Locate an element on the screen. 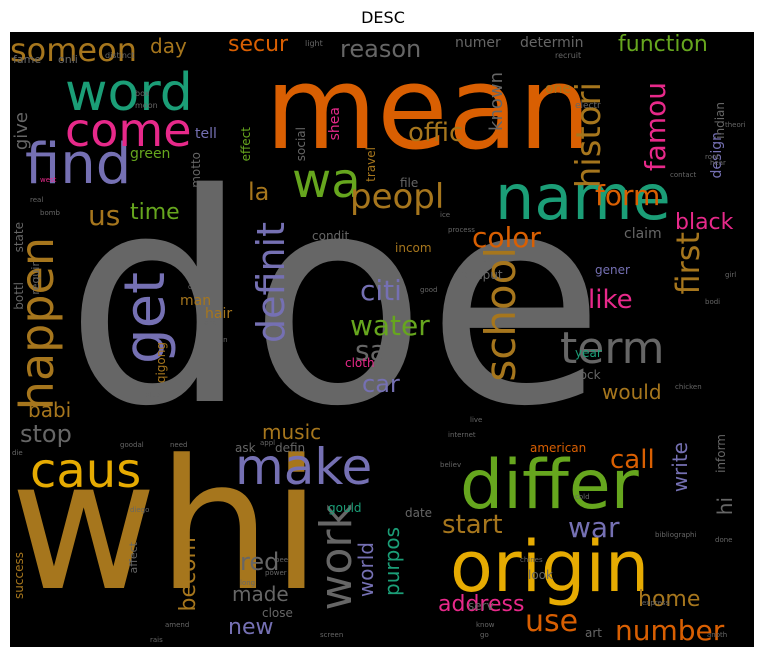  cloud-word: distinct is located at coordinates (120, 55).